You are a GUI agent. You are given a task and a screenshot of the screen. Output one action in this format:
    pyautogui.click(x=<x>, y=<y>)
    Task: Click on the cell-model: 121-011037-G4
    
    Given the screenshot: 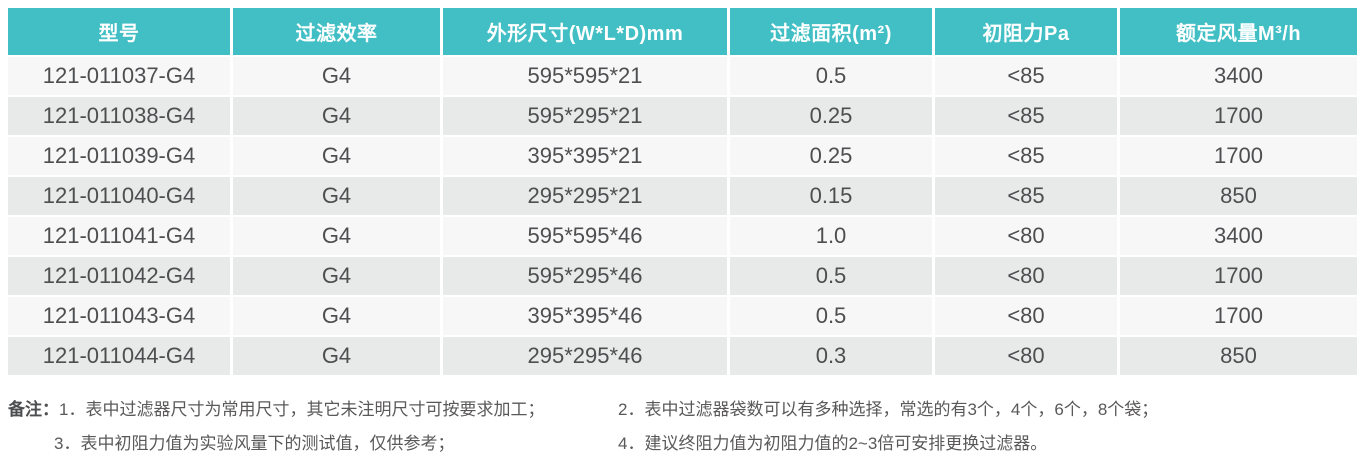 What is the action you would take?
    pyautogui.click(x=120, y=77)
    